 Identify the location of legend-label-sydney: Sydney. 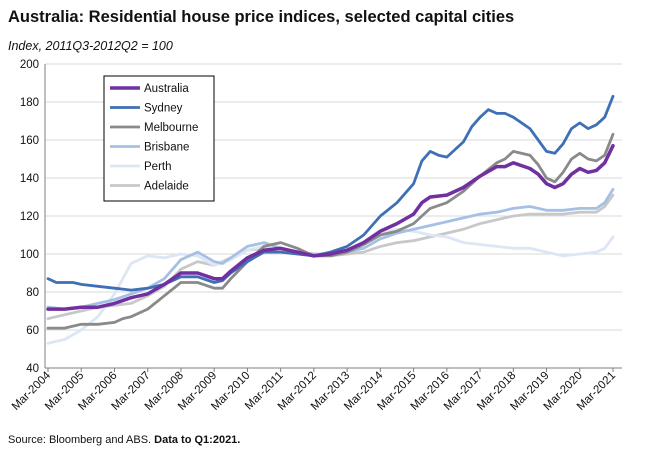
(163, 109).